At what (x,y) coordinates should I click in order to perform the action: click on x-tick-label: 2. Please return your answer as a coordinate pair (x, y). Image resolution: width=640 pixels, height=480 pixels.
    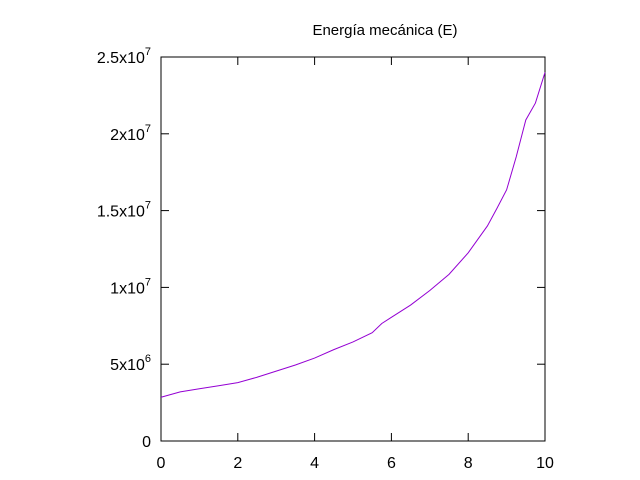
    Looking at the image, I should click on (237, 463).